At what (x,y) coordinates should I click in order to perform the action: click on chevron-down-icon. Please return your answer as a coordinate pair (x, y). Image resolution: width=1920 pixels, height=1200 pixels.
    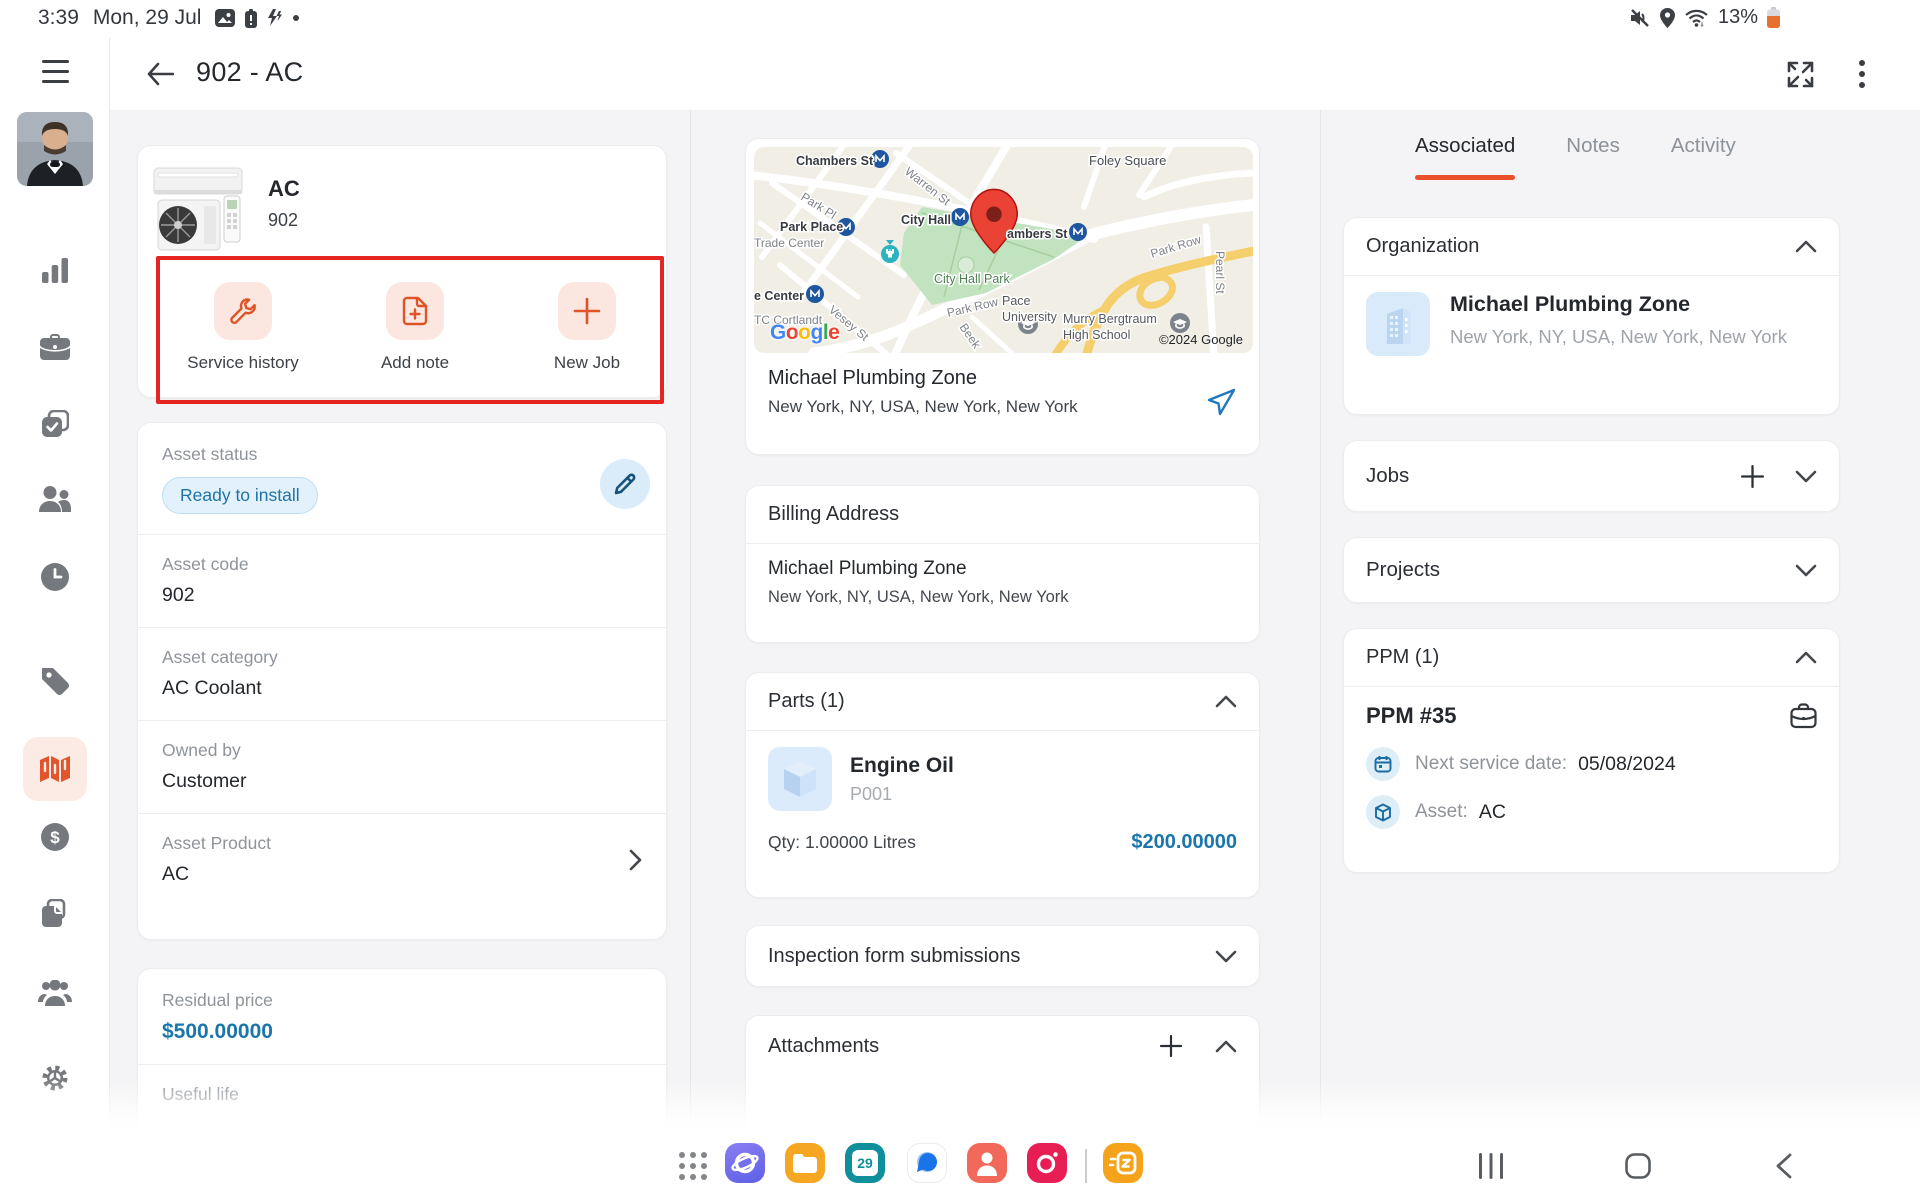
    Looking at the image, I should click on (1806, 476).